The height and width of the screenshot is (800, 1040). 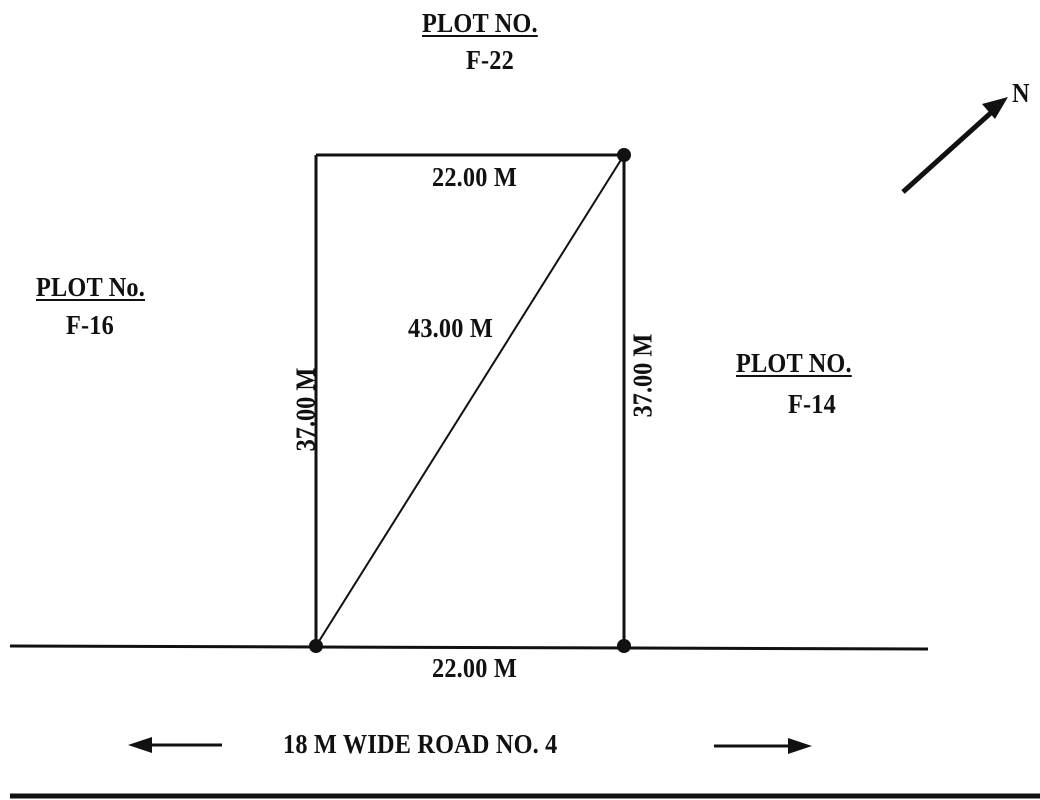 What do you see at coordinates (90, 325) in the screenshot?
I see `plot-west-number: F-16` at bounding box center [90, 325].